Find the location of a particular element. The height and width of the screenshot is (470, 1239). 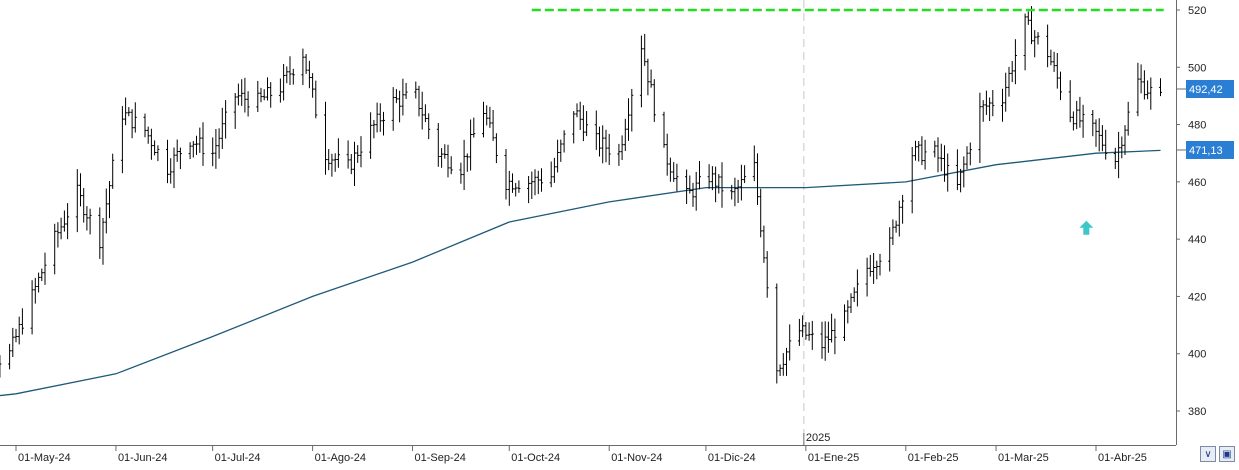

last-price-badge-bg is located at coordinates (1210, 88).